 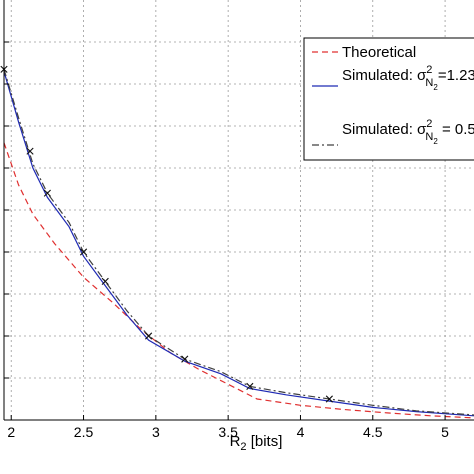 I want to click on x-tick-label-2: 3, so click(x=156, y=432).